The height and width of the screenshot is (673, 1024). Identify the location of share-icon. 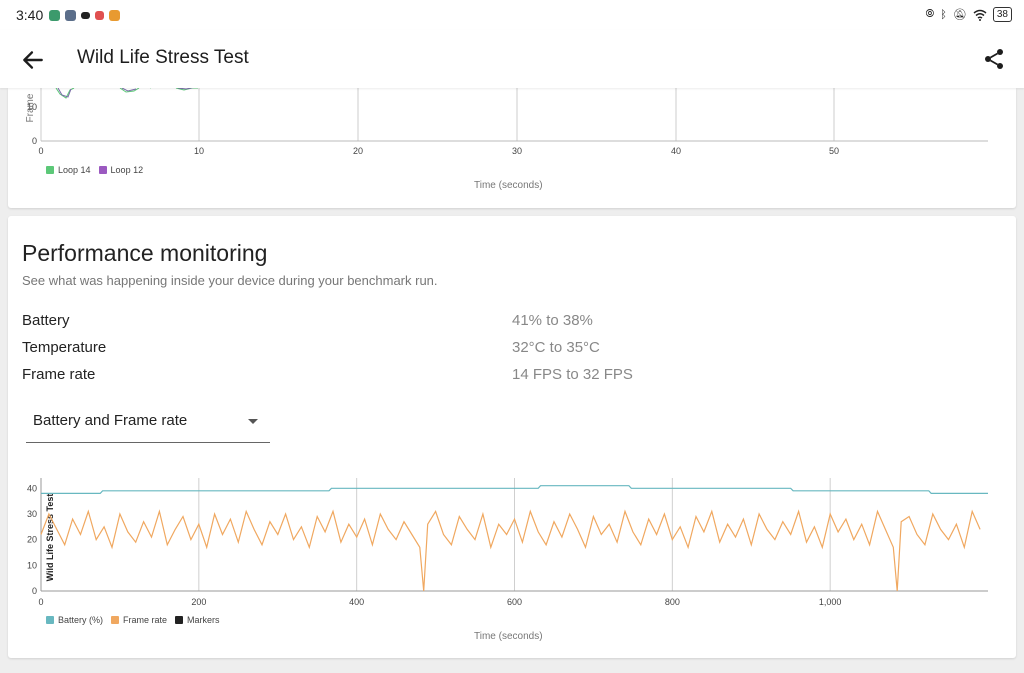
(994, 59).